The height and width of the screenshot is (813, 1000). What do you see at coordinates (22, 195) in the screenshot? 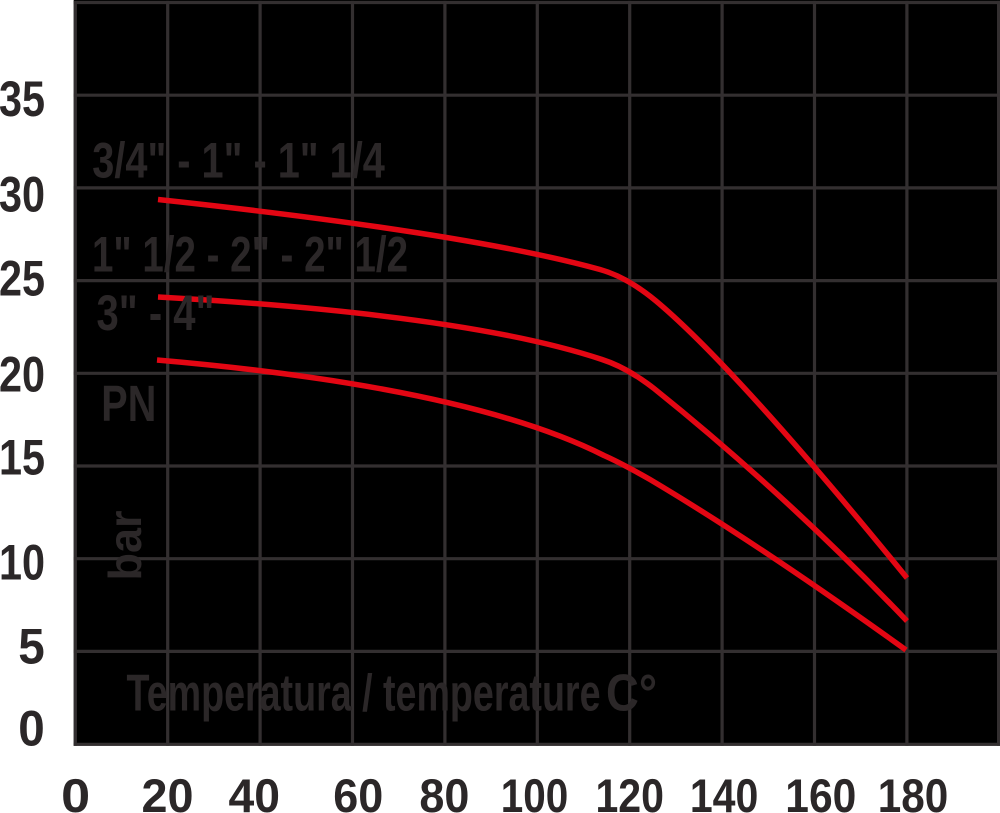
I see `svg-text: 30` at bounding box center [22, 195].